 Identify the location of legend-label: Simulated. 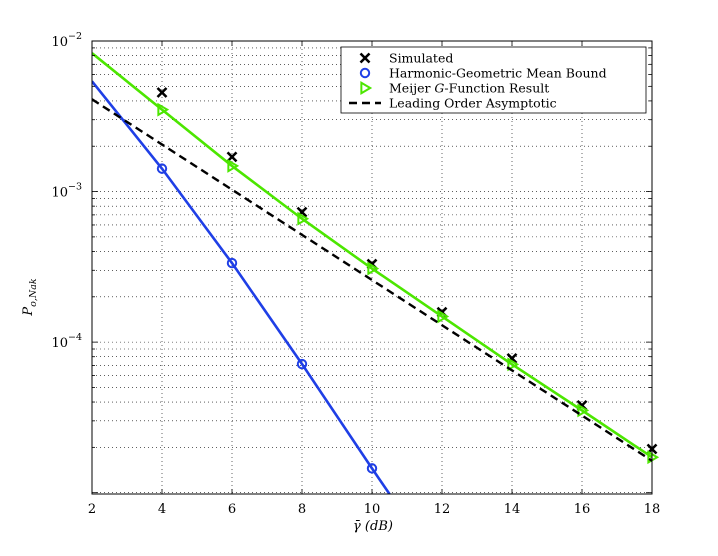
(421, 58).